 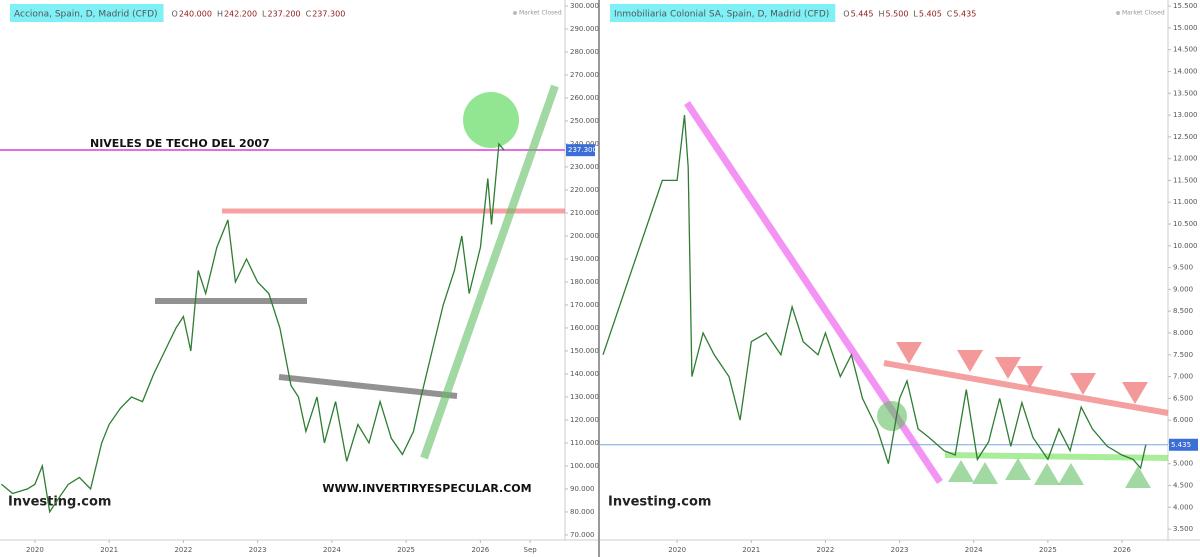 What do you see at coordinates (1183, 311) in the screenshot?
I see `y-tick-label: 8.500` at bounding box center [1183, 311].